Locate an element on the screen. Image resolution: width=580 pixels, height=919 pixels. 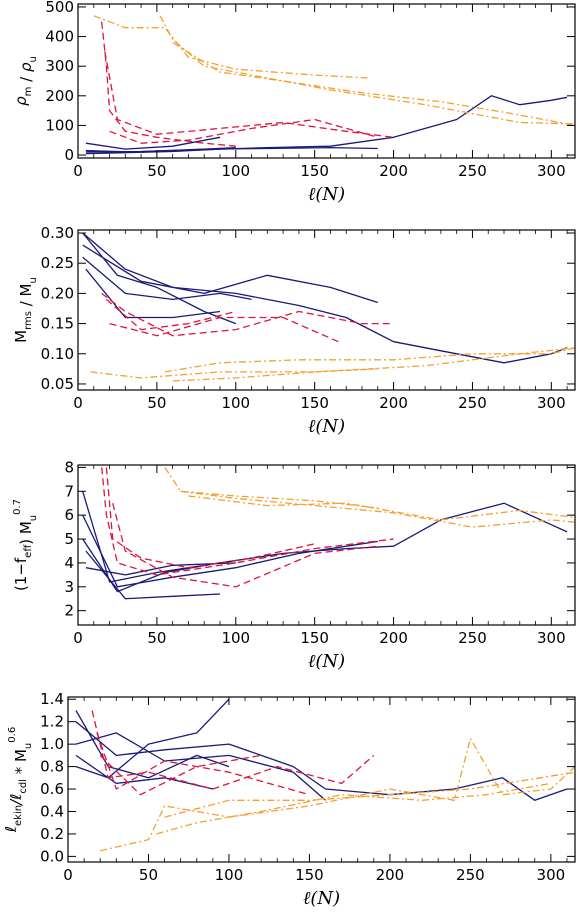
y-axis-label: Mrms / Mu is located at coordinates (25, 310).